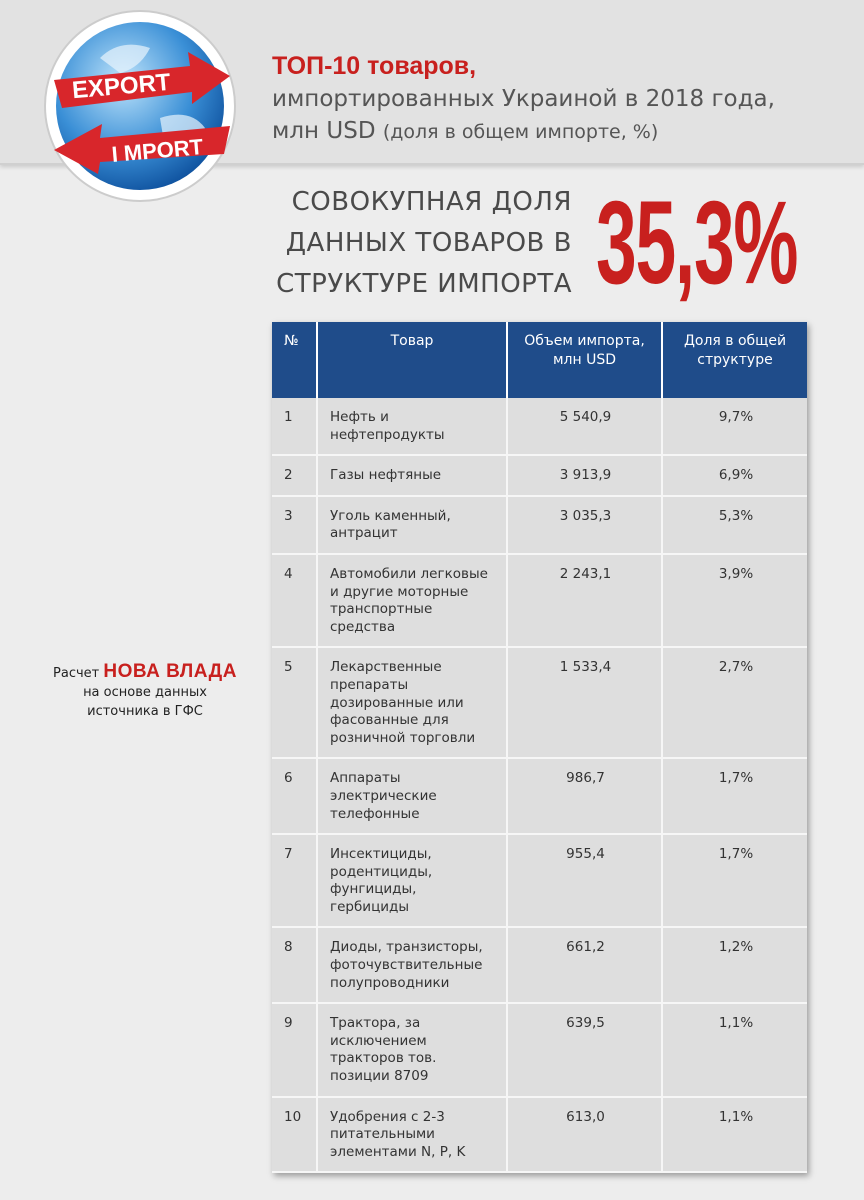 This screenshot has width=864, height=1200. Describe the element at coordinates (734, 703) in the screenshot. I see `table-cell: 2,7%` at that location.